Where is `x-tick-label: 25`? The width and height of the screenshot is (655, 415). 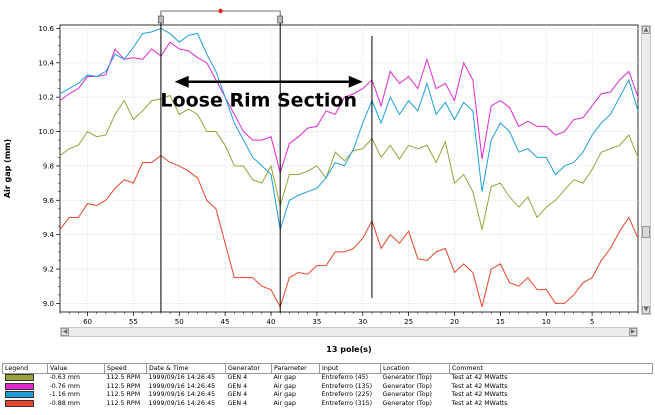 x-tick-label: 25 is located at coordinates (408, 322).